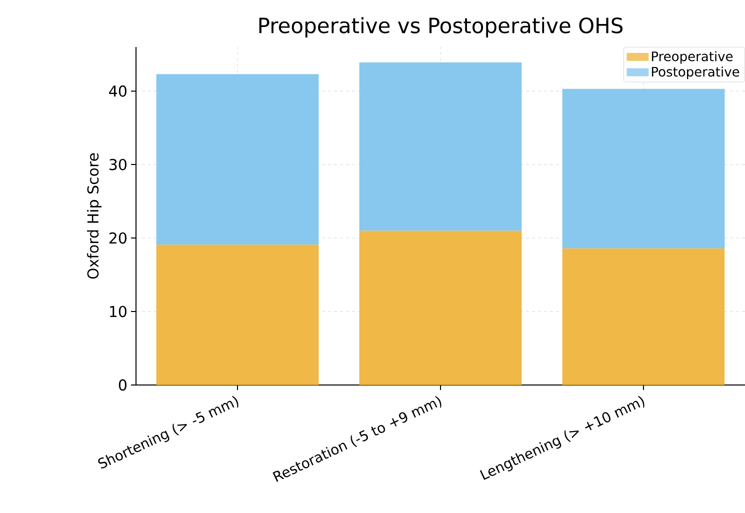  What do you see at coordinates (118, 312) in the screenshot?
I see `y-tick-label: 10` at bounding box center [118, 312].